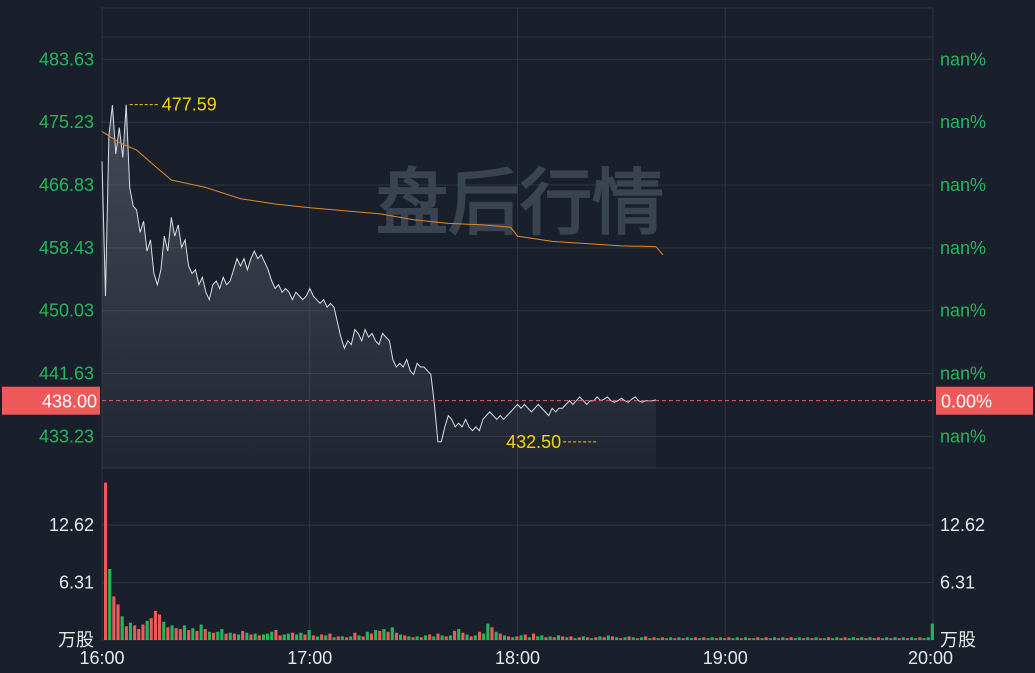 Image resolution: width=1035 pixels, height=673 pixels. Describe the element at coordinates (958, 640) in the screenshot. I see `volume-unit-right: 万股` at that location.